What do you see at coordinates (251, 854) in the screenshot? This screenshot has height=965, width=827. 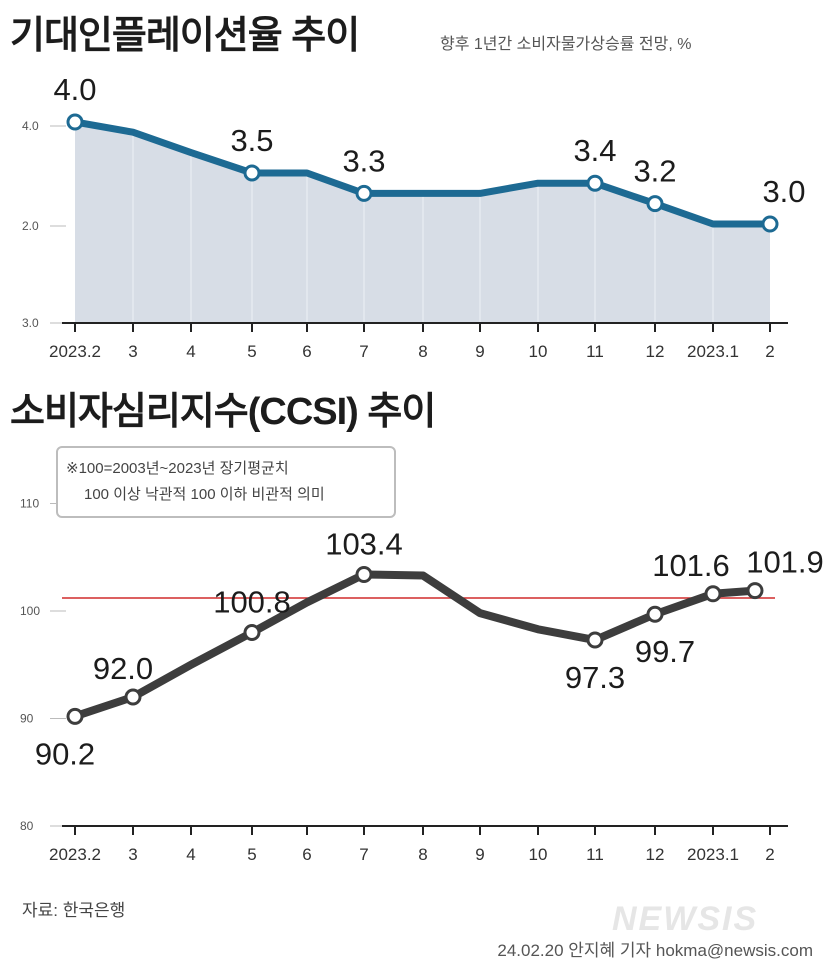 I see `chart2-x-label: 5` at bounding box center [251, 854].